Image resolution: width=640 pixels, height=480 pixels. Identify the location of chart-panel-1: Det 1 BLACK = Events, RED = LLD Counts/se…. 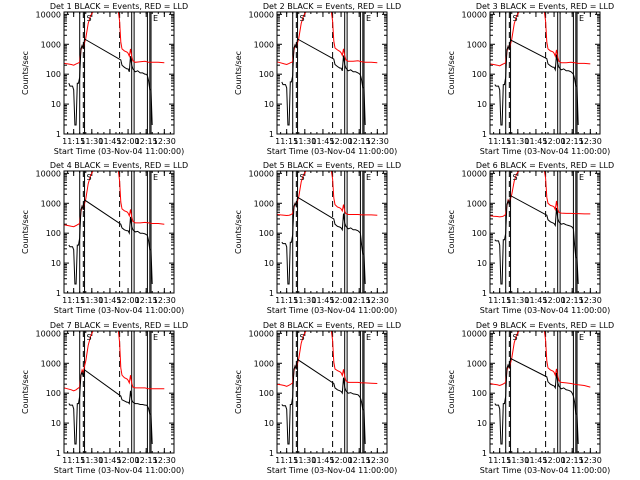
(104, 79).